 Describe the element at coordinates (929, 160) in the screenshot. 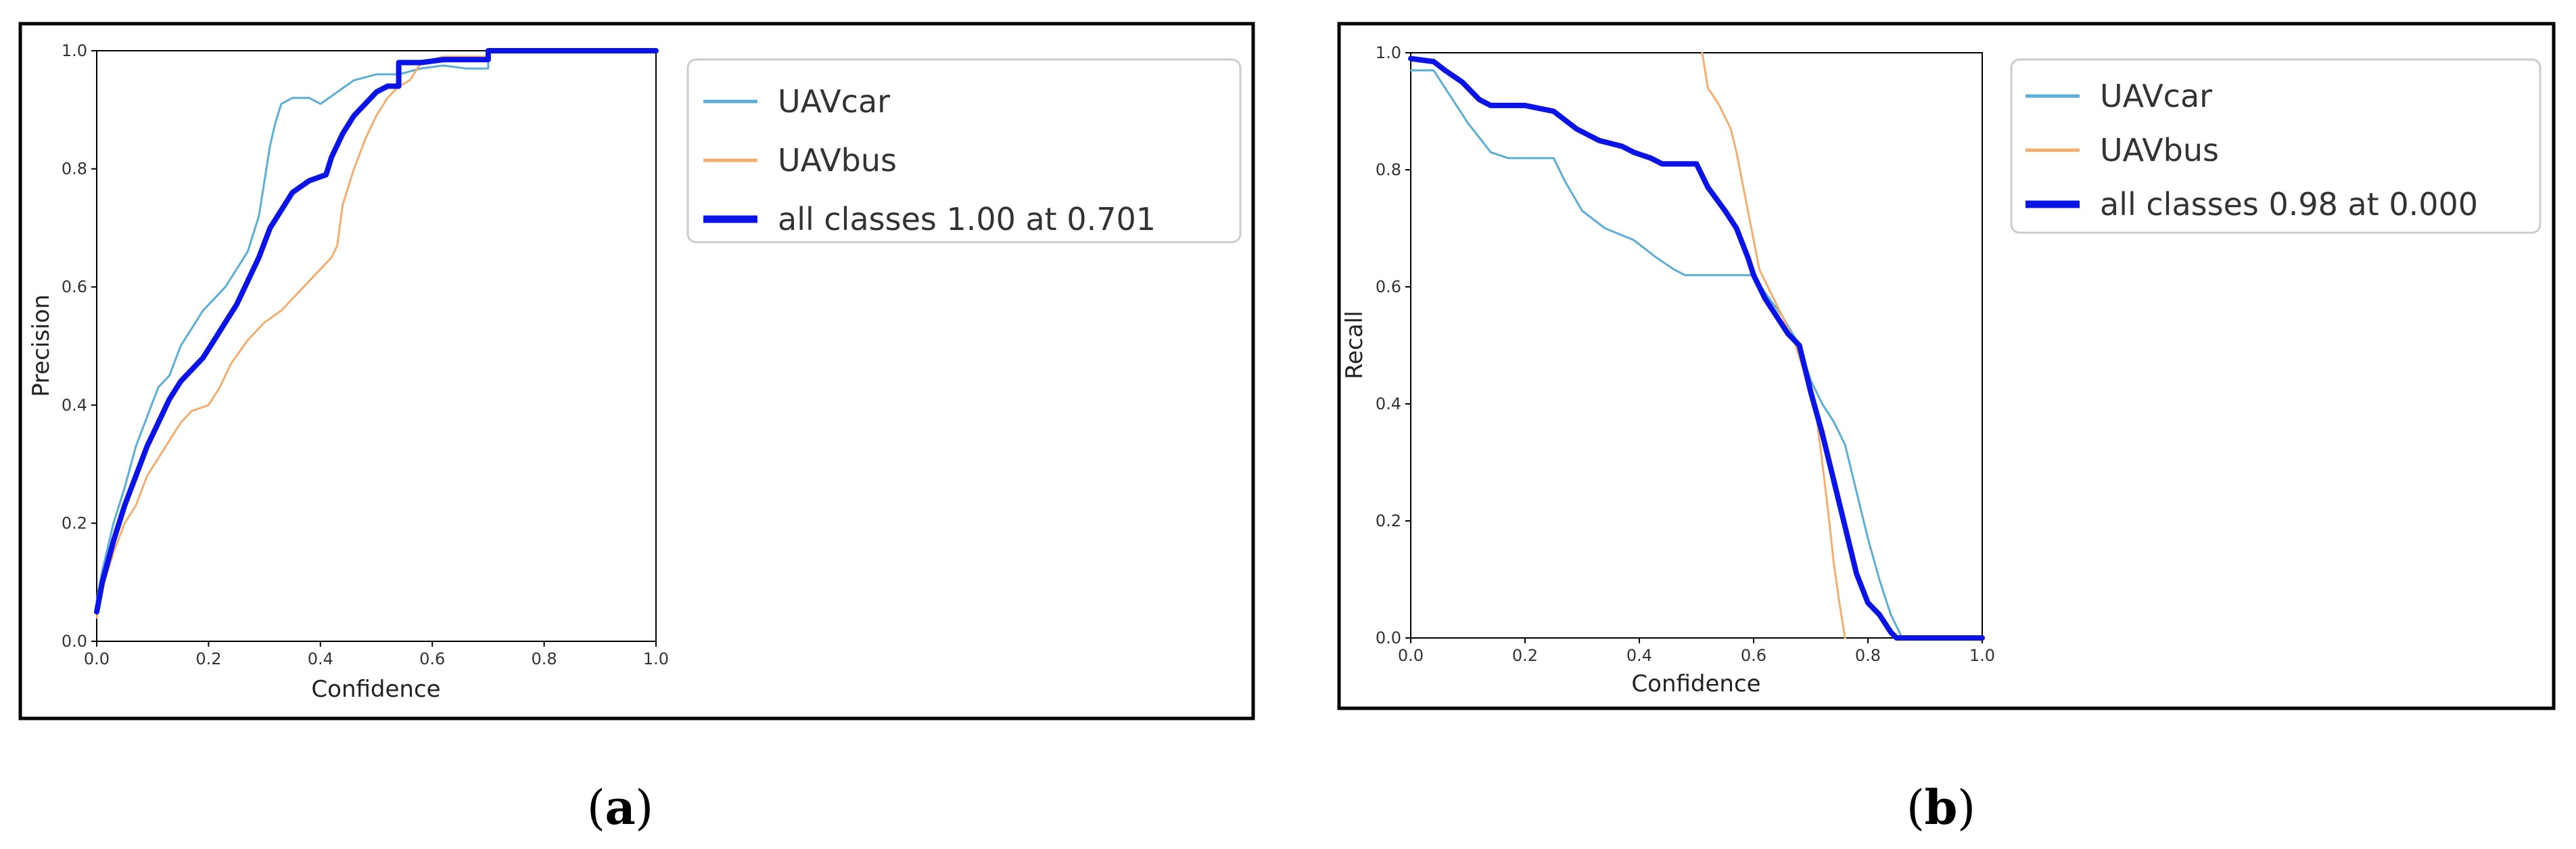

I see `panel-a-legend: UAVcar UAVbus all classes 1.00 at 0.701` at that location.